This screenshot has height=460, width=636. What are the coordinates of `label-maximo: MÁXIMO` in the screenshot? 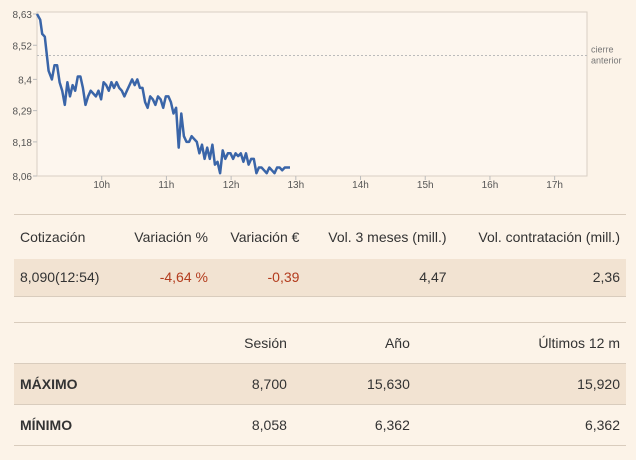 It's located at (92, 384).